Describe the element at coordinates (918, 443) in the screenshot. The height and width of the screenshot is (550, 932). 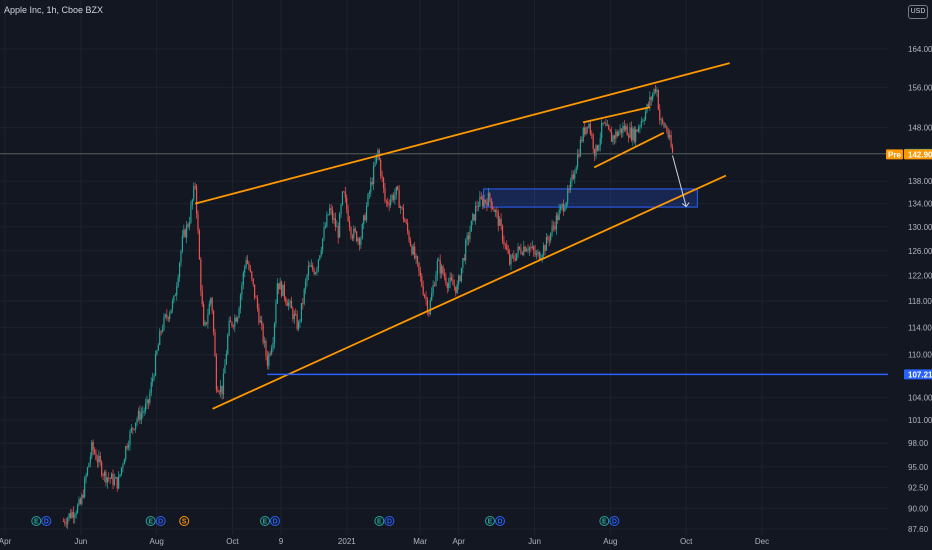
I see `price-tick-label: 98.00` at that location.